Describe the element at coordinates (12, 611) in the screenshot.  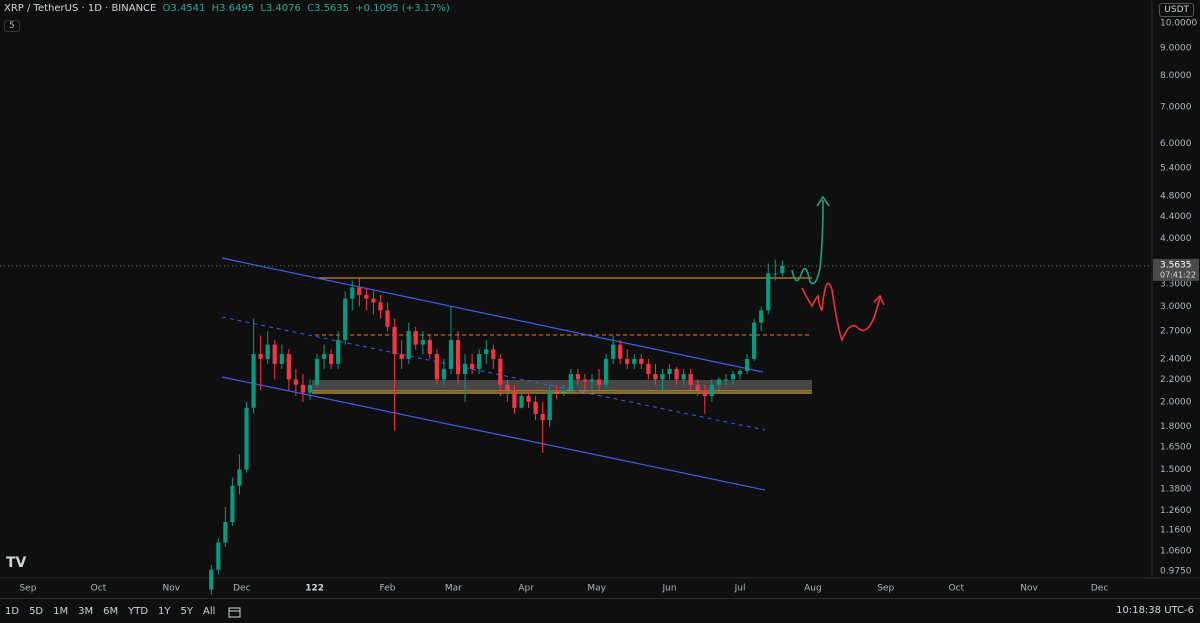
I see `range-button: 1D` at that location.